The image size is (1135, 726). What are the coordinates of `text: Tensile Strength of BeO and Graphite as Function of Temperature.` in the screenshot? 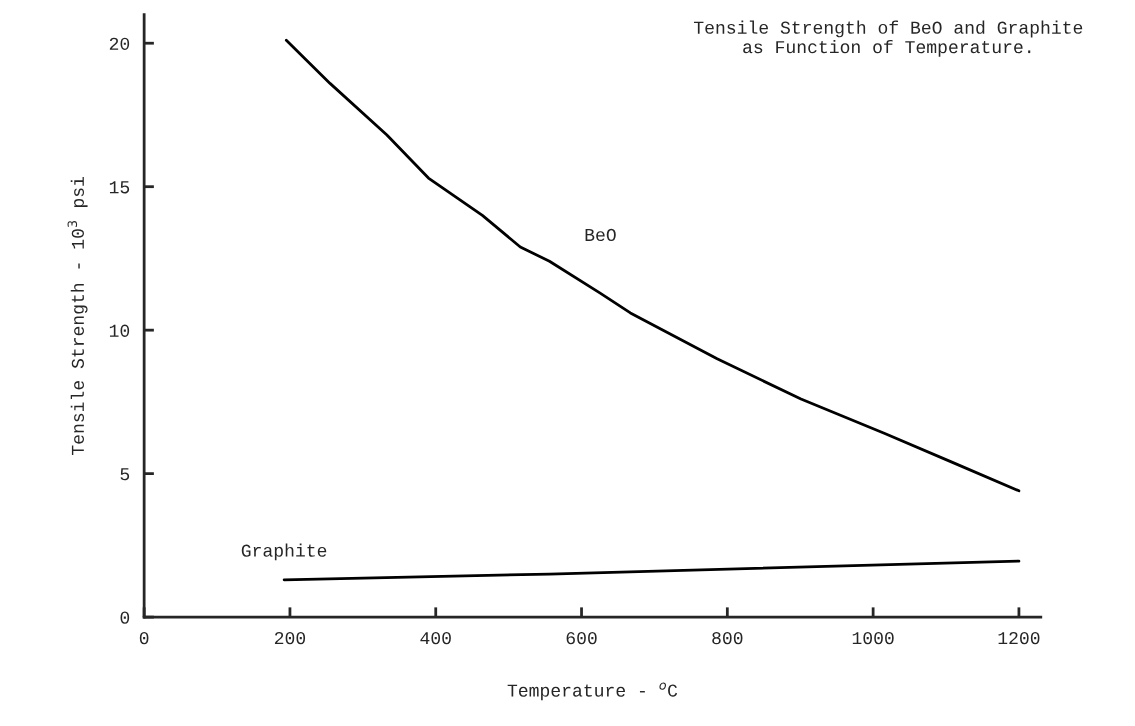 It's located at (888, 38).